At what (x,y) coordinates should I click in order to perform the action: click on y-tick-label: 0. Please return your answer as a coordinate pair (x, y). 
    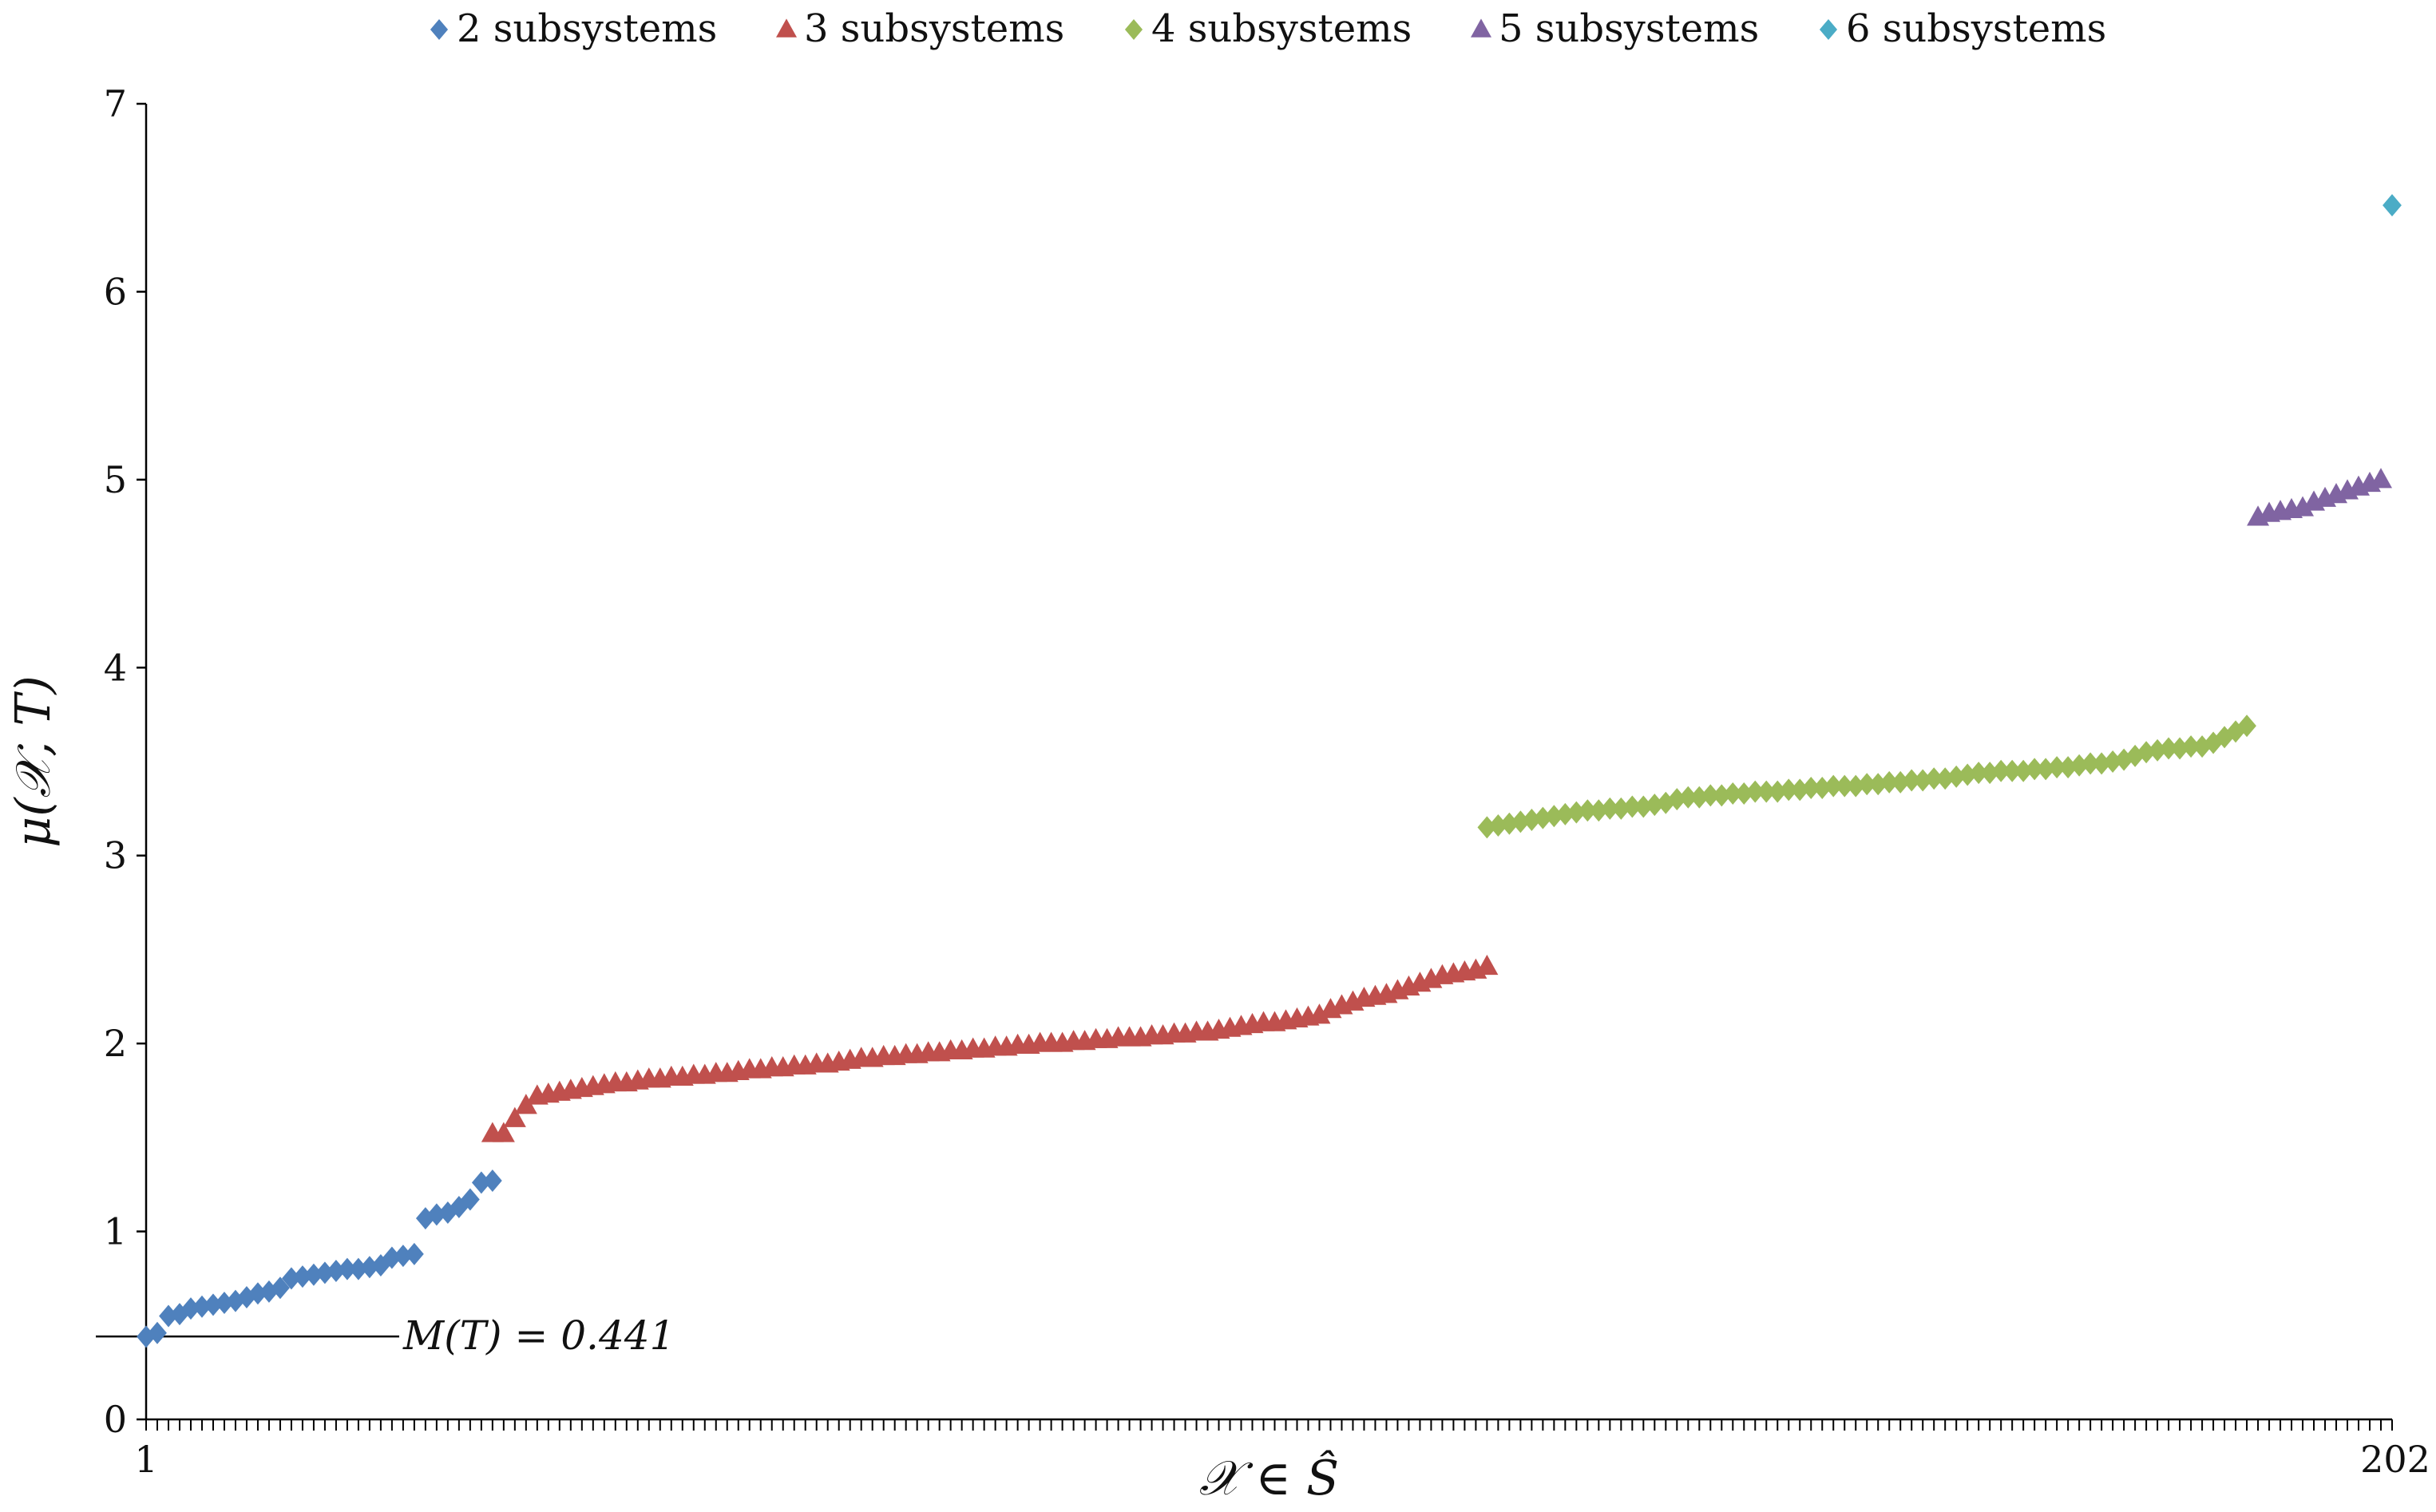
    Looking at the image, I should click on (115, 1419).